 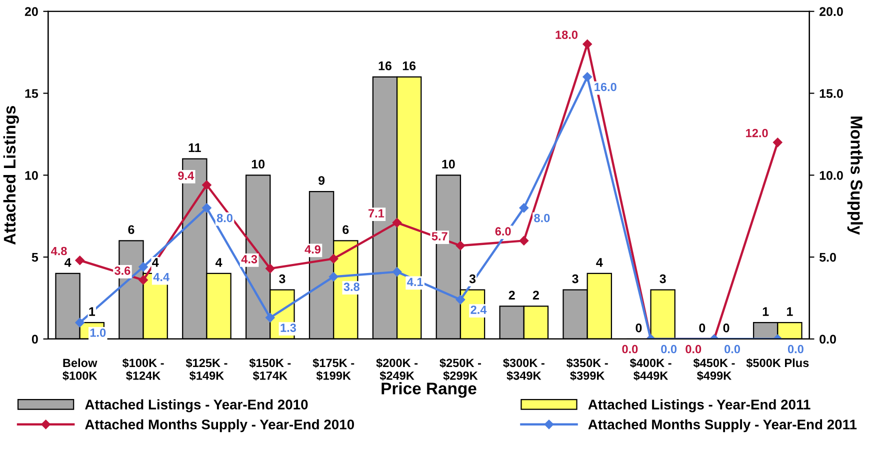 What do you see at coordinates (35, 339) in the screenshot?
I see `y-tick-label: 0` at bounding box center [35, 339].